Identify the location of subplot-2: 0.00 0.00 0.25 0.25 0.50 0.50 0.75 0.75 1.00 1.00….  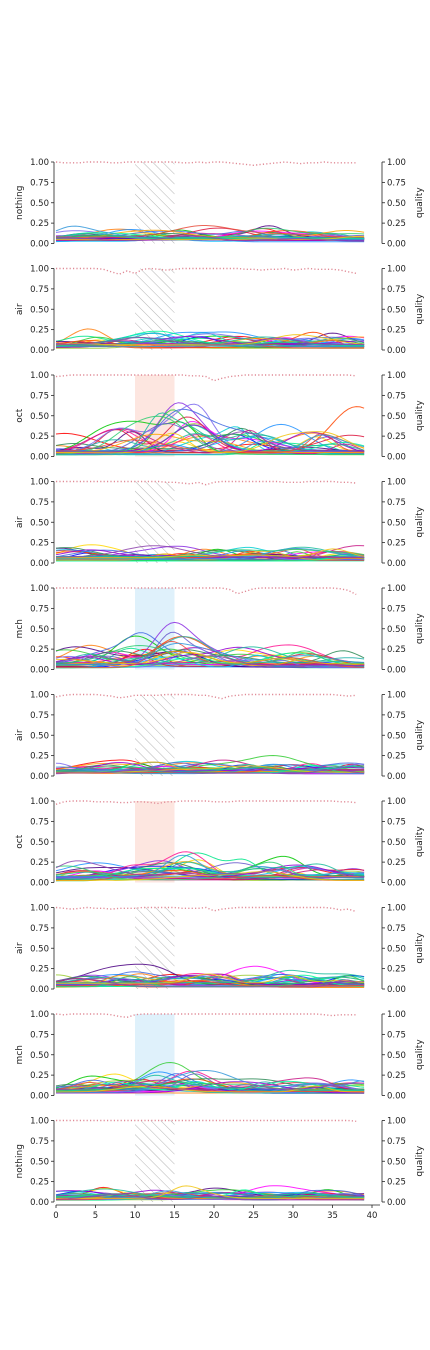
(220, 311).